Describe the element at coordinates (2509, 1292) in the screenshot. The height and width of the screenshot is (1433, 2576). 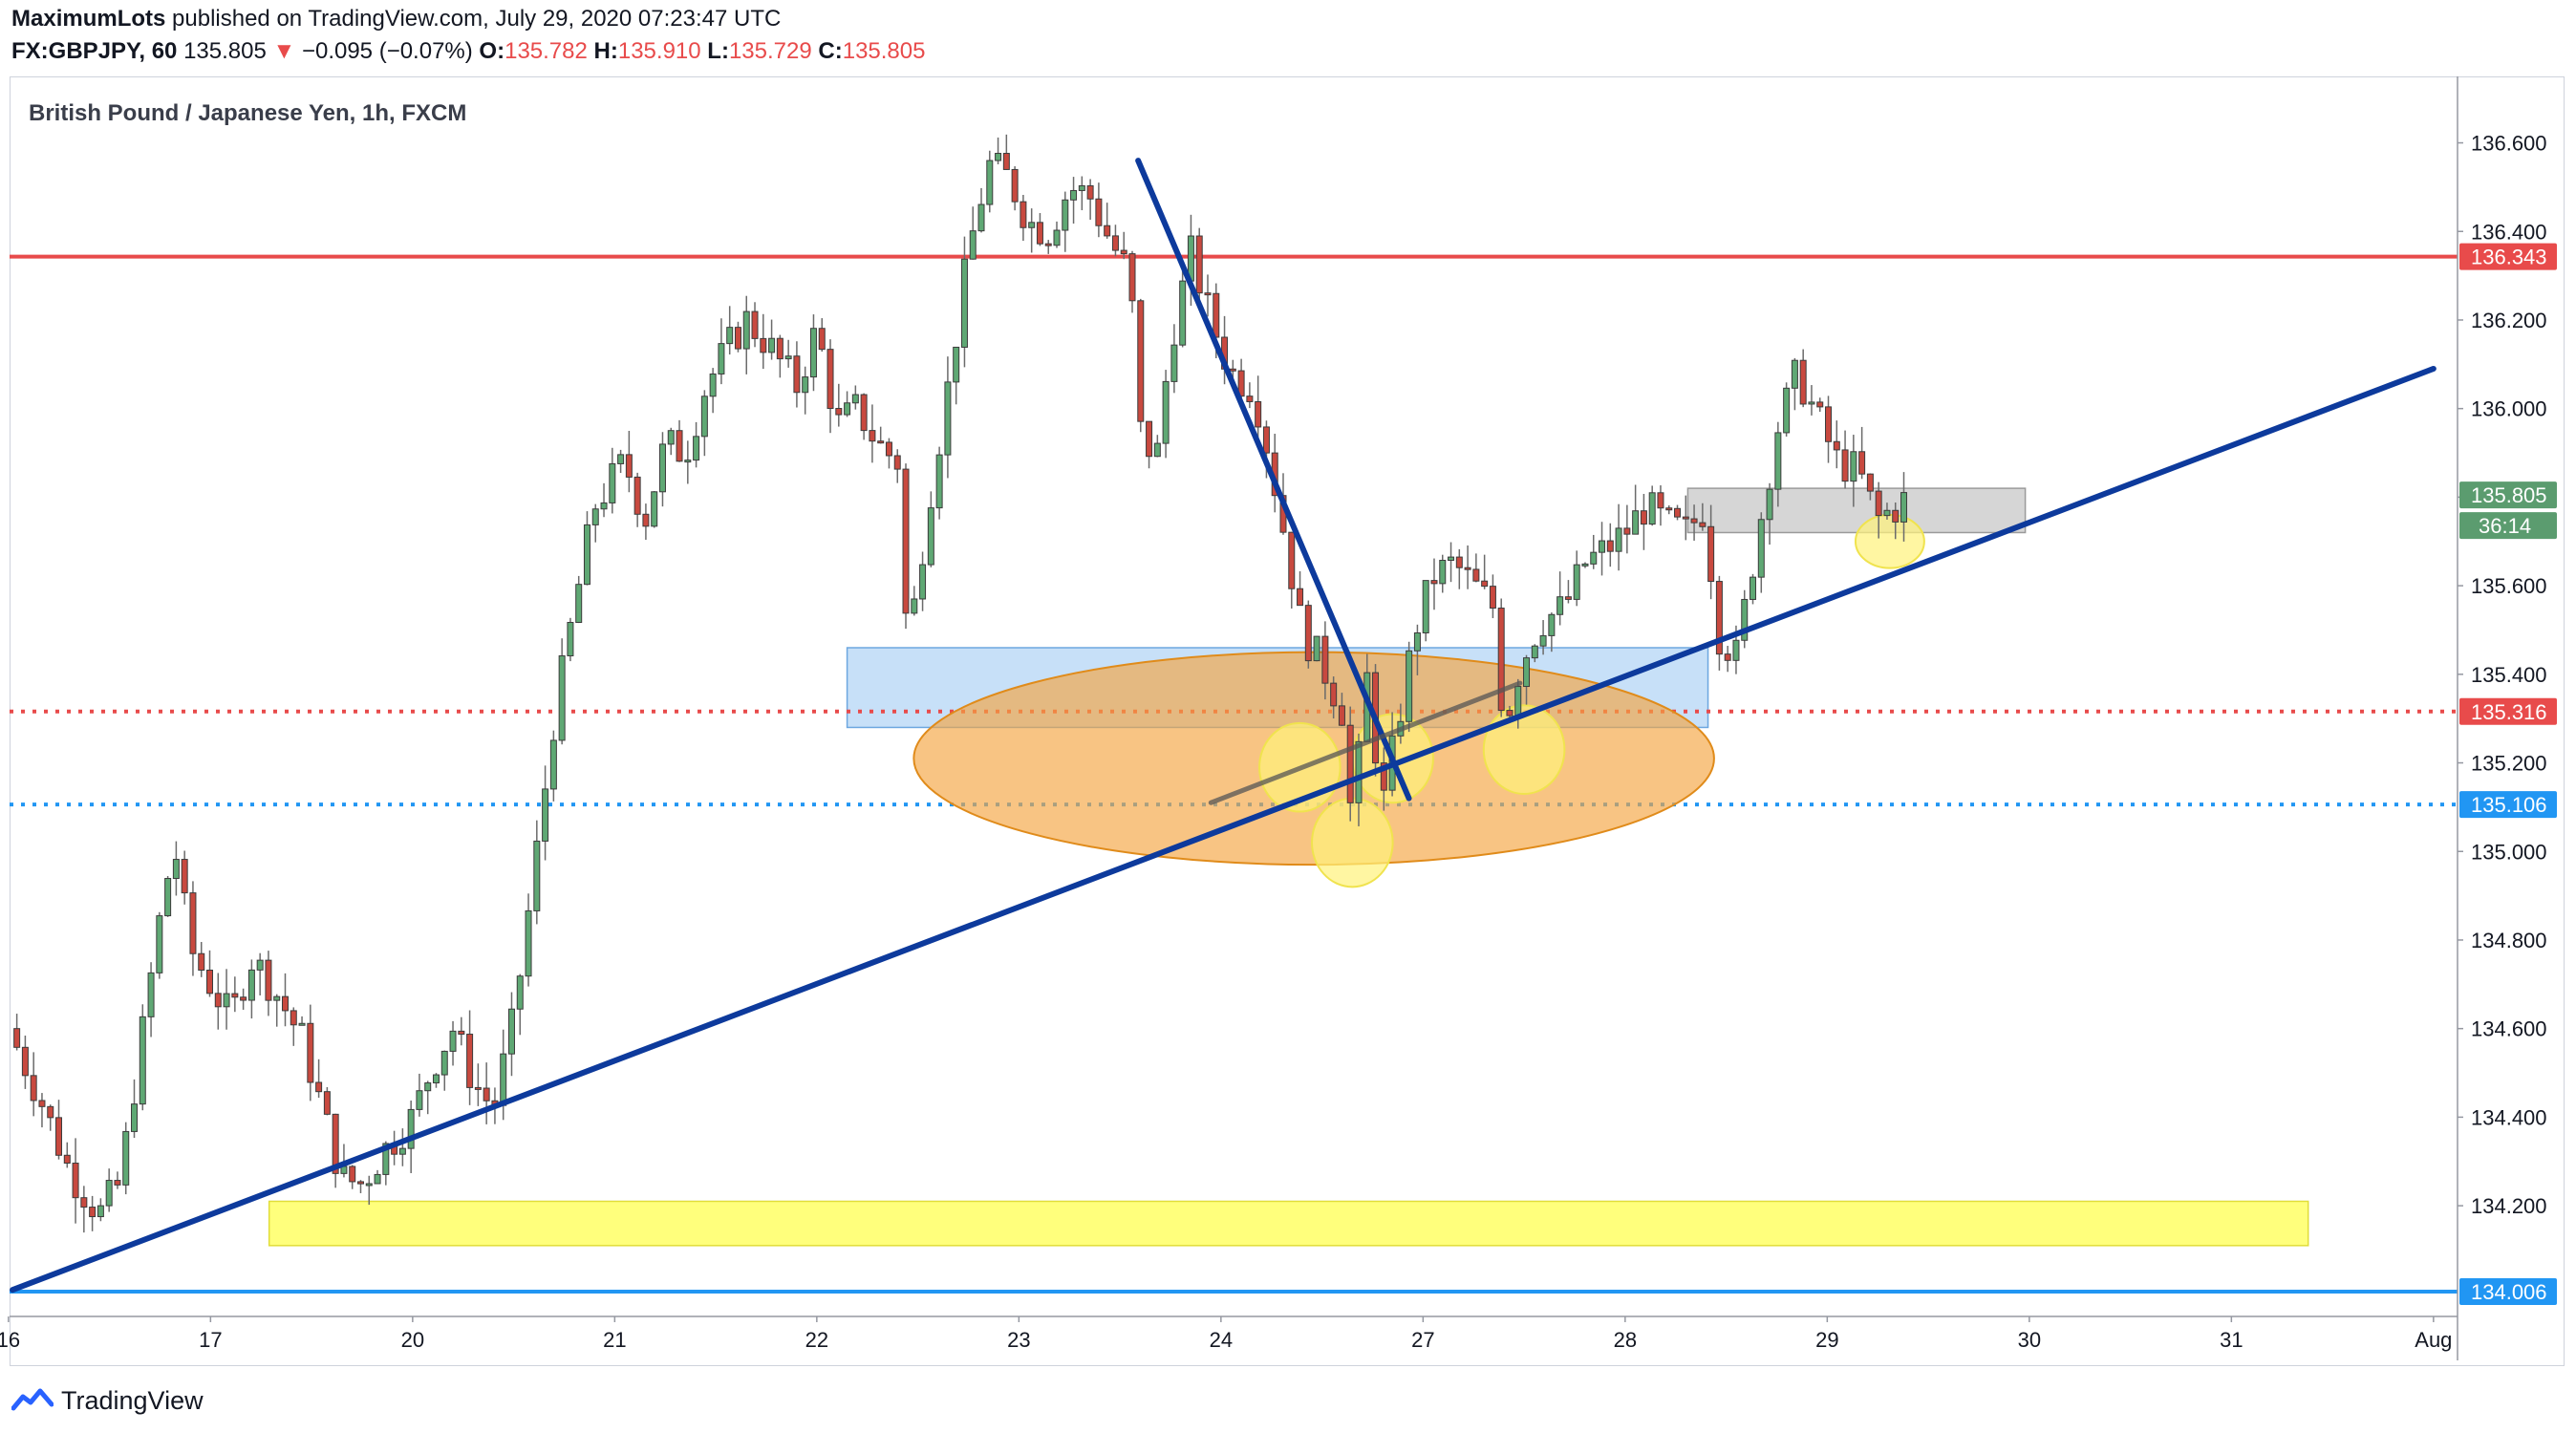
I see `support-tag-text: 134.006` at that location.